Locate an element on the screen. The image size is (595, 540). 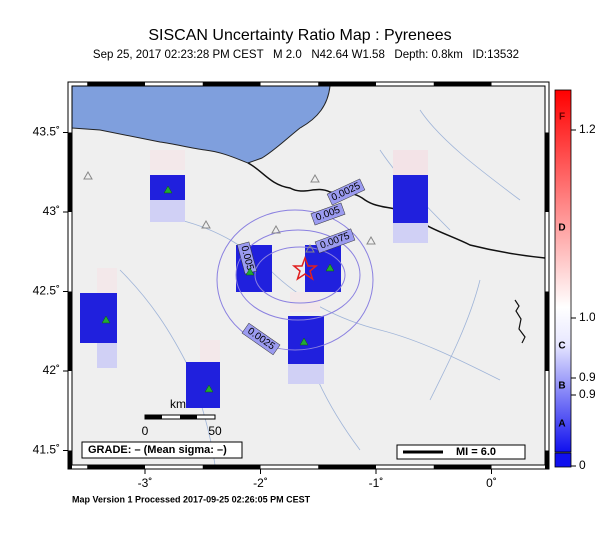
other-stations is located at coordinates (229, 211).